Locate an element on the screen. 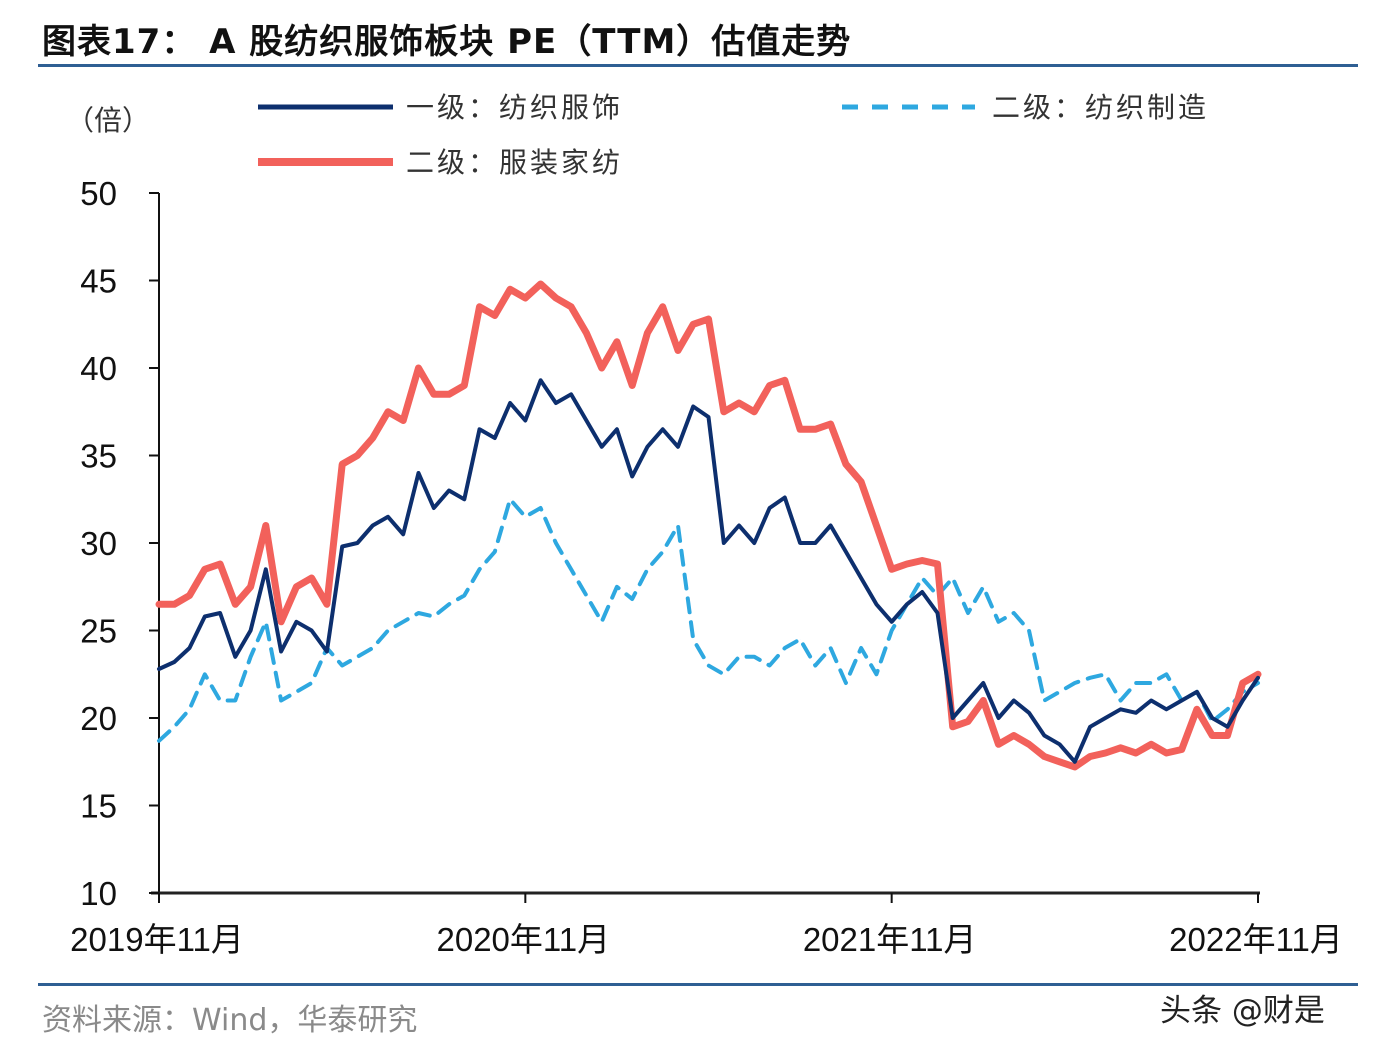 The height and width of the screenshot is (1052, 1374). y-tick-label: 35 is located at coordinates (98, 456).